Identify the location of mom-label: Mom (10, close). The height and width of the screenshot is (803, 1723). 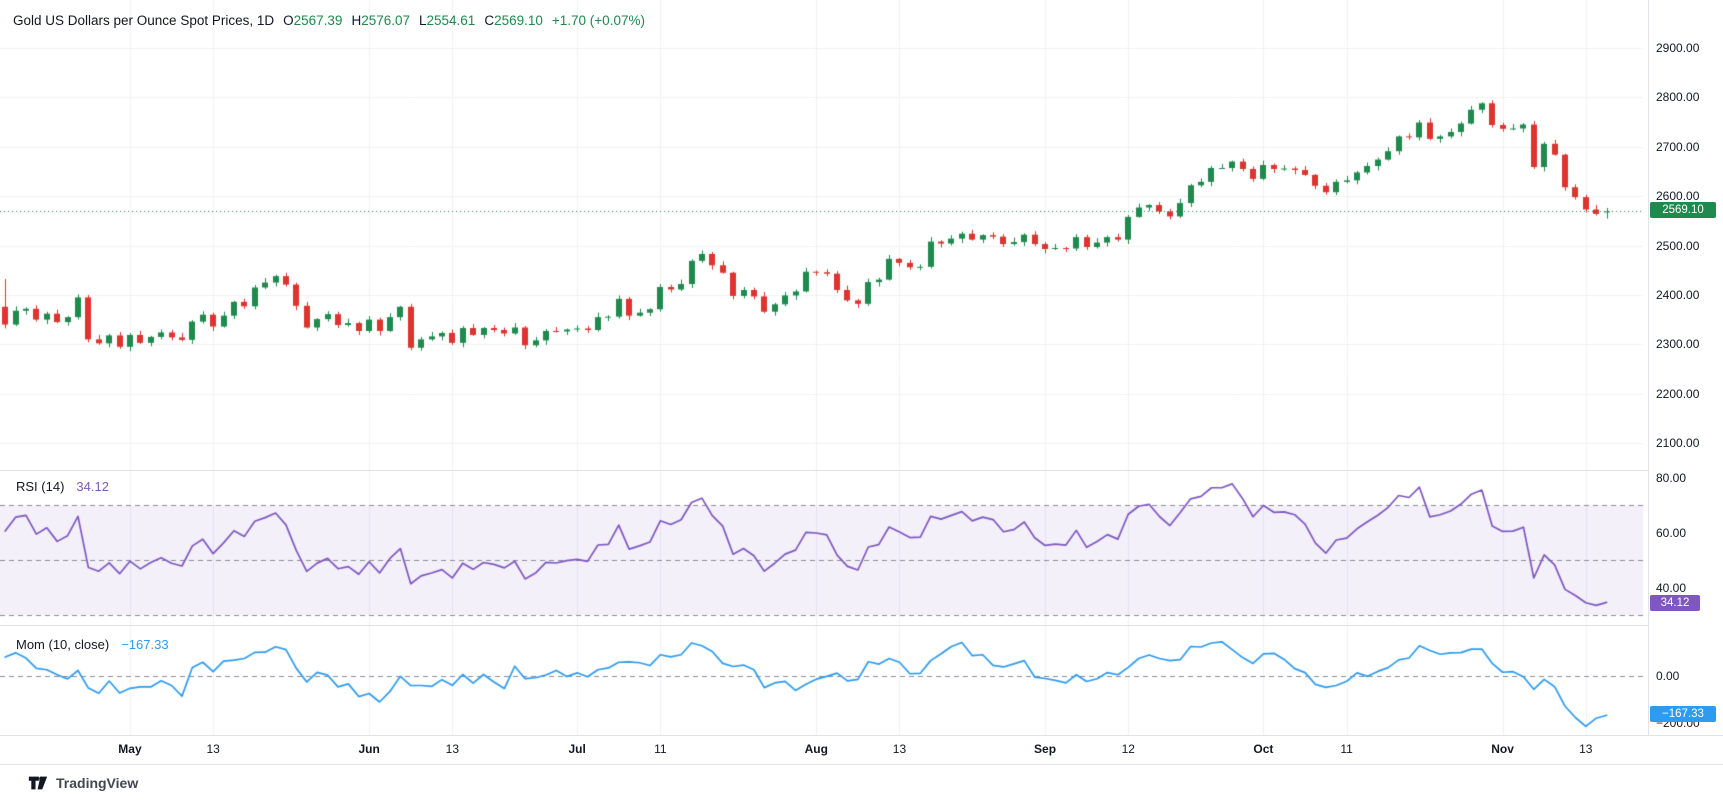
(63, 644).